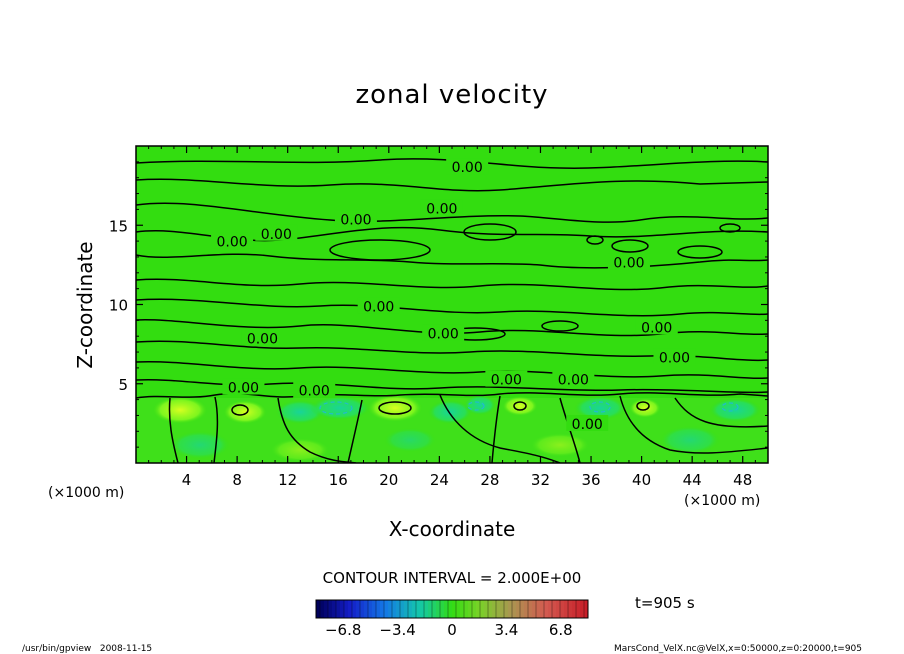  Describe the element at coordinates (561, 630) in the screenshot. I see `colorbar-tick-label: 6.8` at that location.